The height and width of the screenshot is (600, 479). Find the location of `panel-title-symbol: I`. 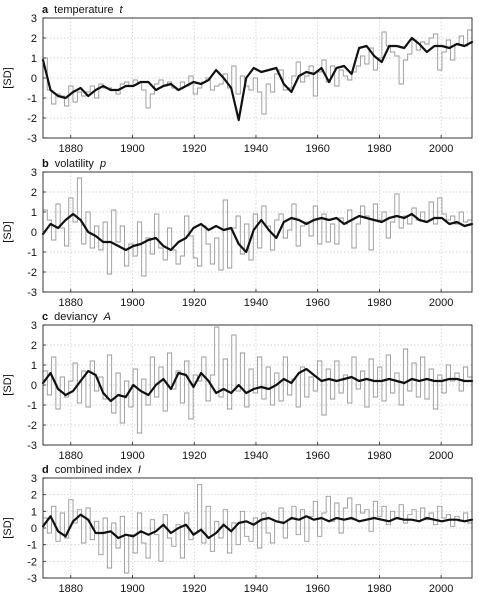

panel-title-symbol: I is located at coordinates (139, 470).